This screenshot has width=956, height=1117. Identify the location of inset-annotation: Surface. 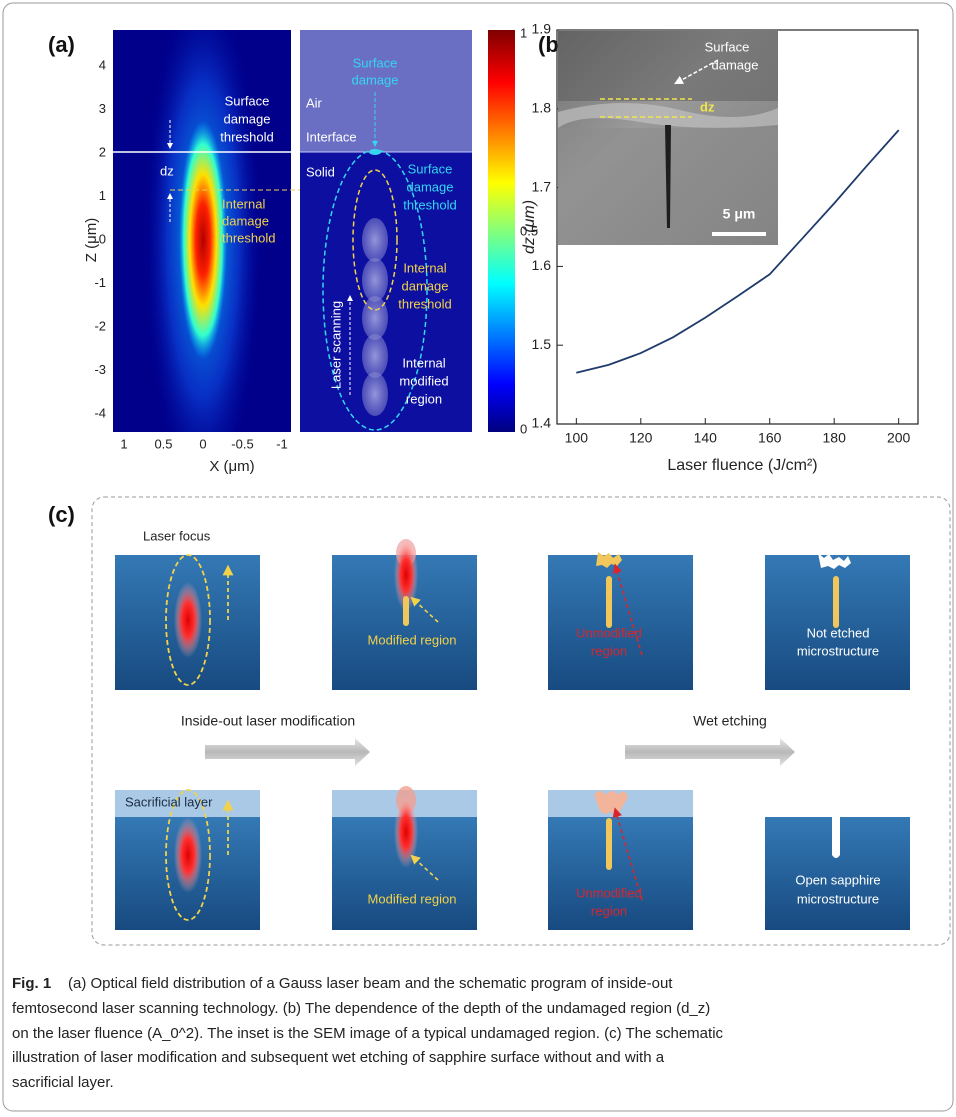
(727, 46).